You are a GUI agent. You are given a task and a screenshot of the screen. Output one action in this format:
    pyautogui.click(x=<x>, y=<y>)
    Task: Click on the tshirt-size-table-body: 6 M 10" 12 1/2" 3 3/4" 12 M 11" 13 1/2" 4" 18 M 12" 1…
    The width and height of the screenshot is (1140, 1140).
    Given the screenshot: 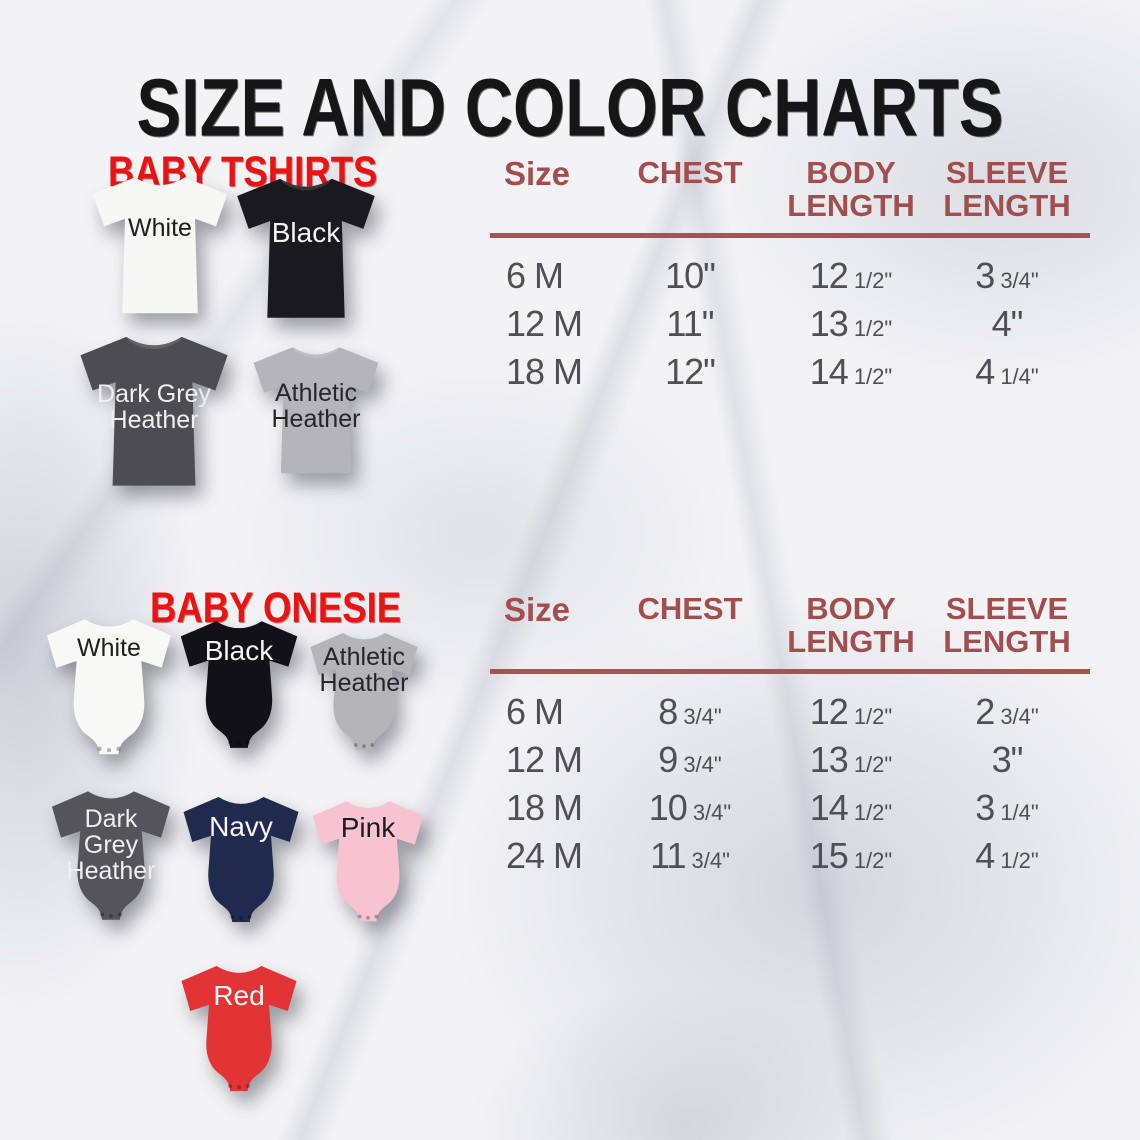 What is the action you would take?
    pyautogui.click(x=790, y=324)
    